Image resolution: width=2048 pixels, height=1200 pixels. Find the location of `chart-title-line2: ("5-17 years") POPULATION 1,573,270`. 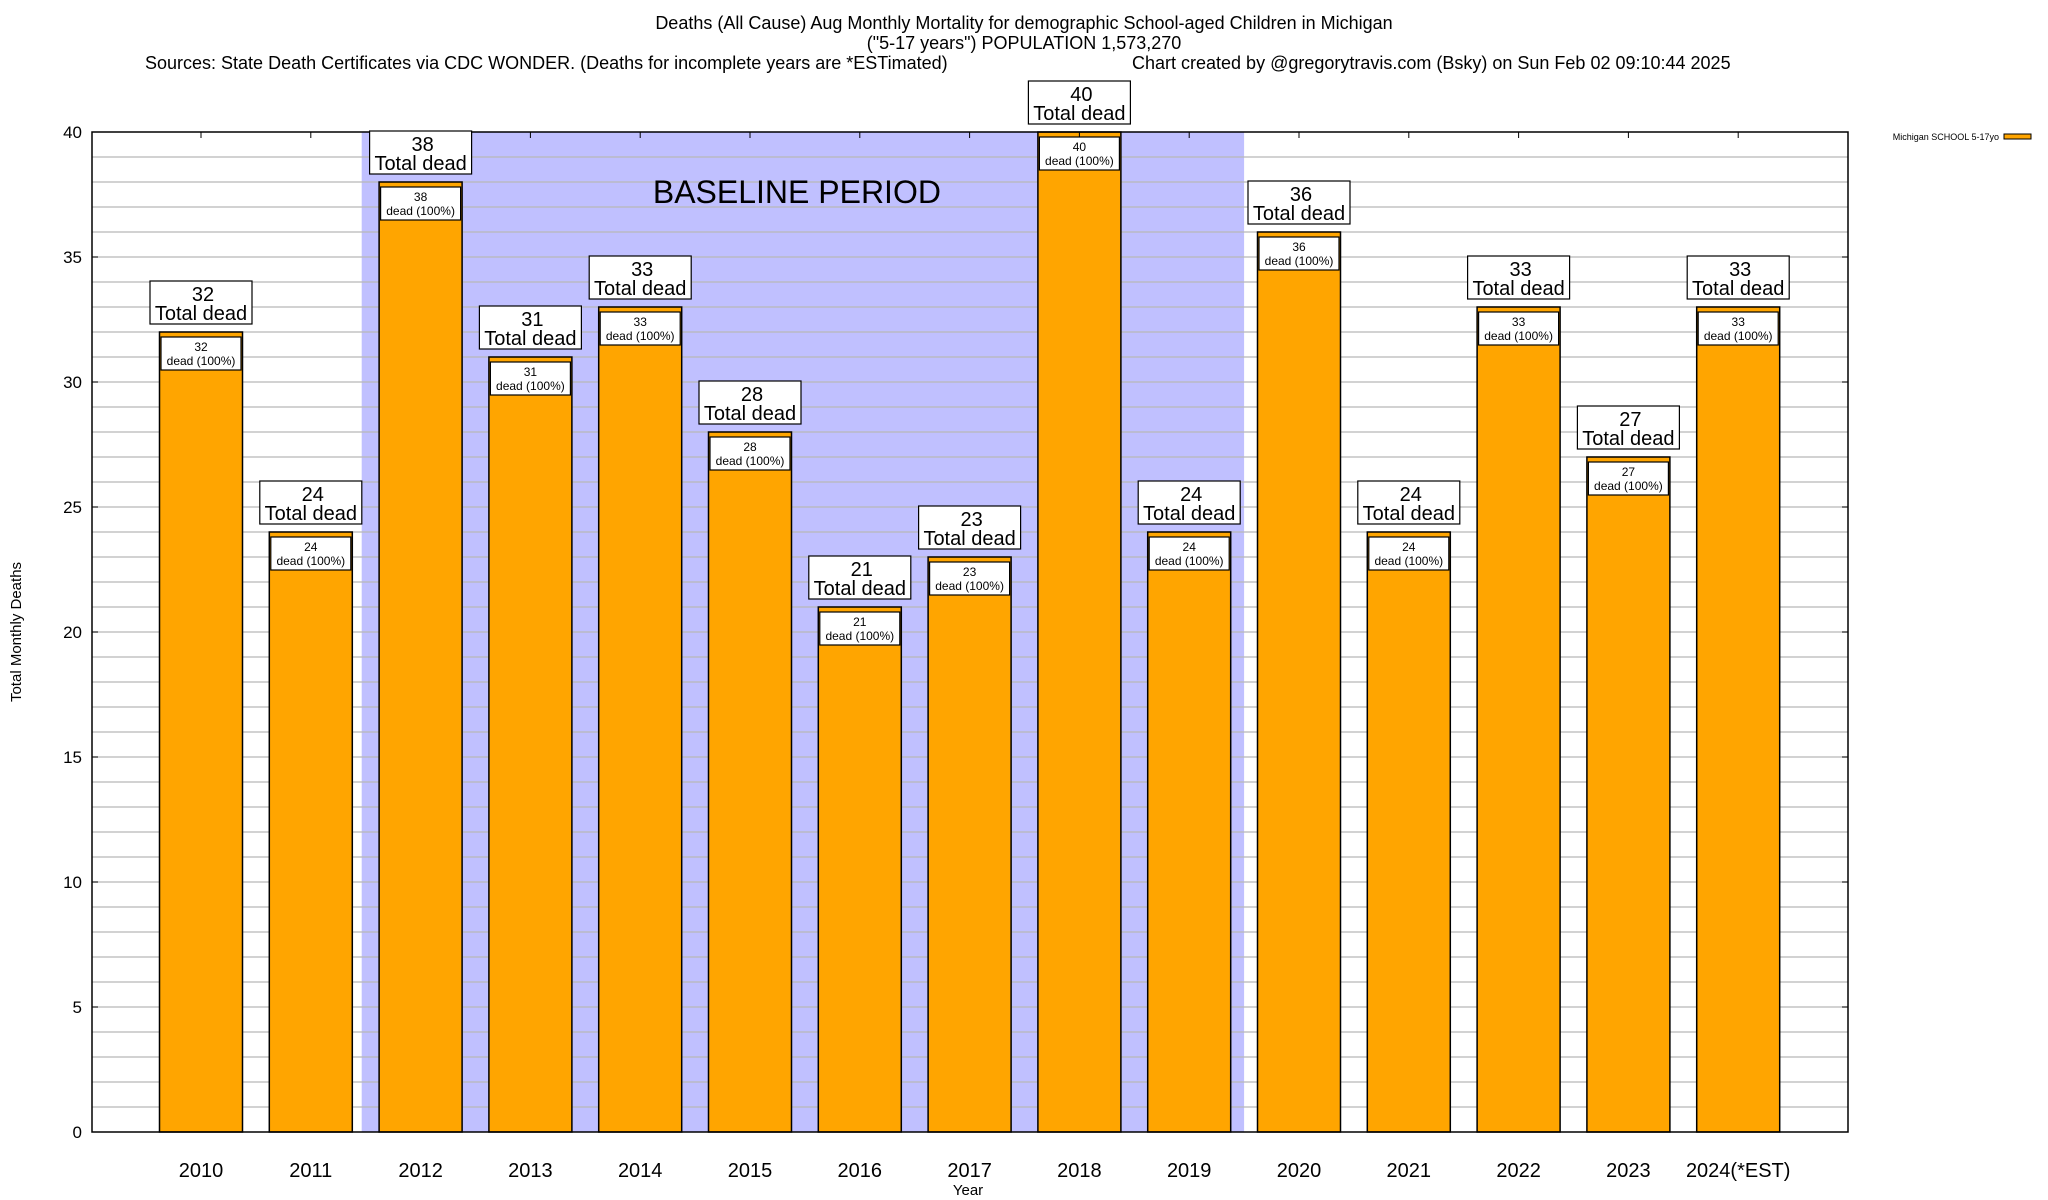

chart-title-line2: ("5-17 years") POPULATION 1,573,270 is located at coordinates (1024, 43).